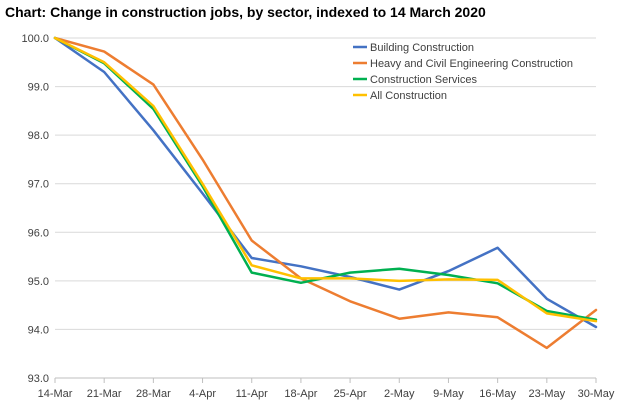  Describe the element at coordinates (38, 330) in the screenshot. I see `y-tick-label: 94.0` at that location.